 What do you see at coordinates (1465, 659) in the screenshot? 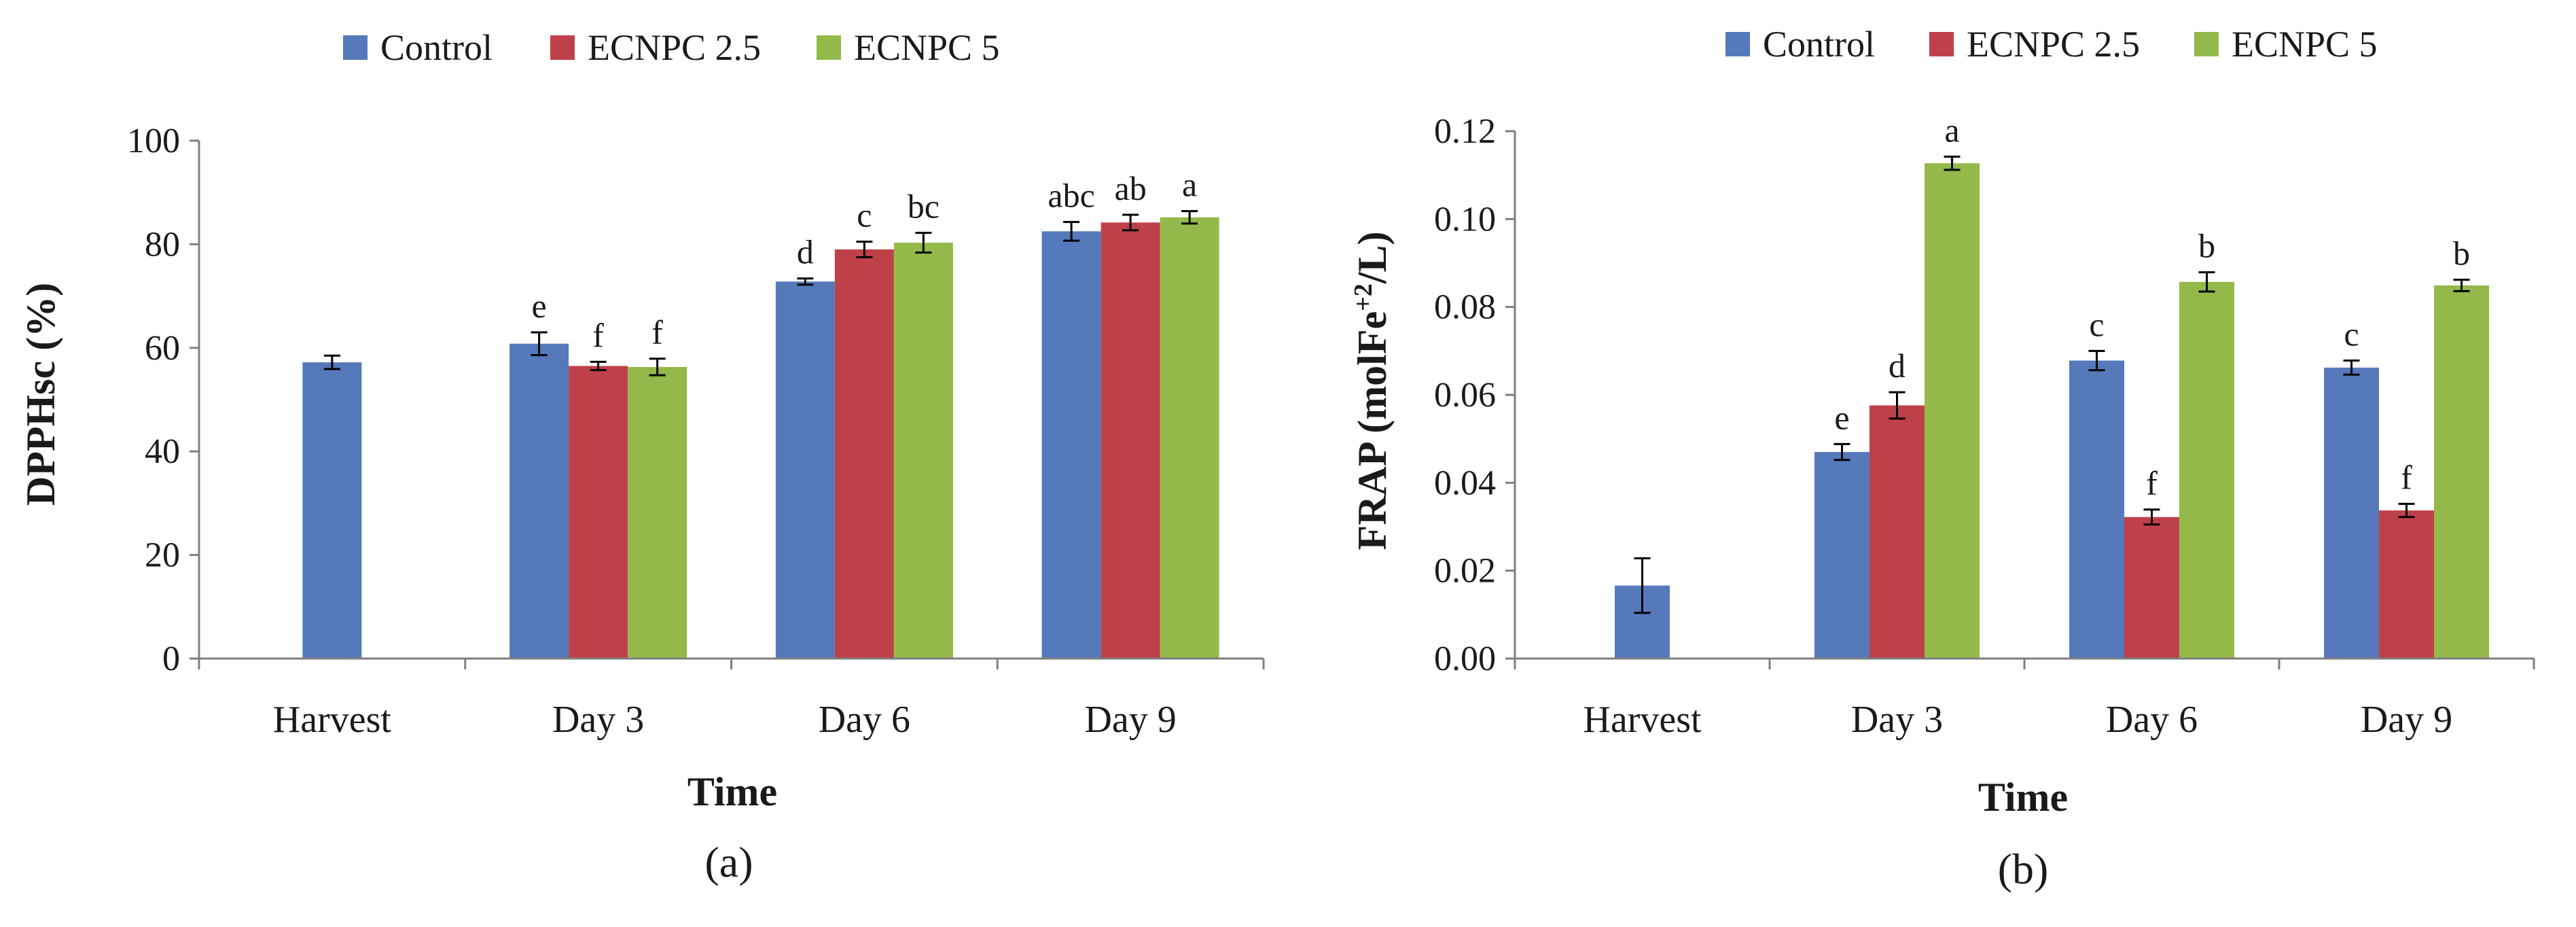
I see `y-tick-label-b-0: 0.00` at bounding box center [1465, 659].